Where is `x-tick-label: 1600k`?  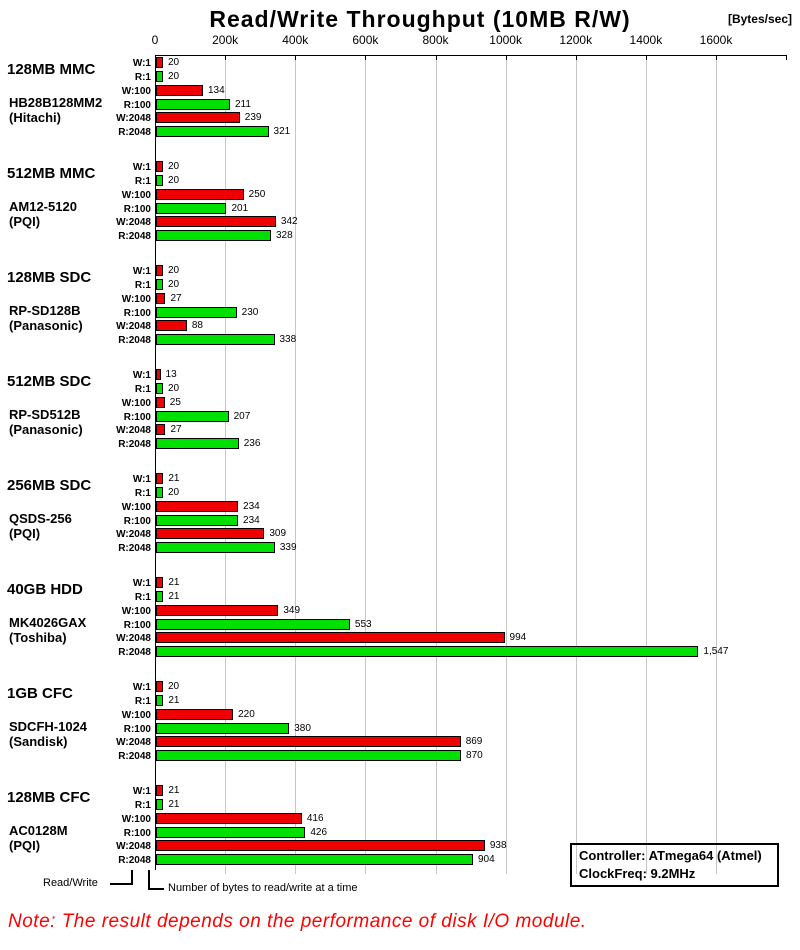 x-tick-label: 1600k is located at coordinates (716, 40).